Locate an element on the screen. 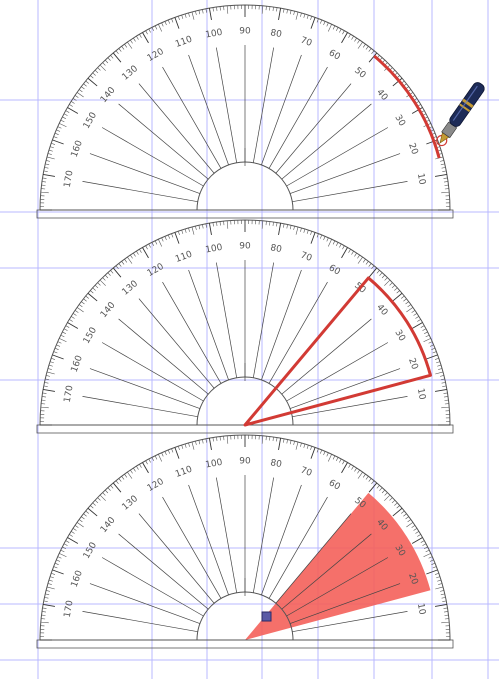 The image size is (499, 679). degree-label: 100 is located at coordinates (214, 249).